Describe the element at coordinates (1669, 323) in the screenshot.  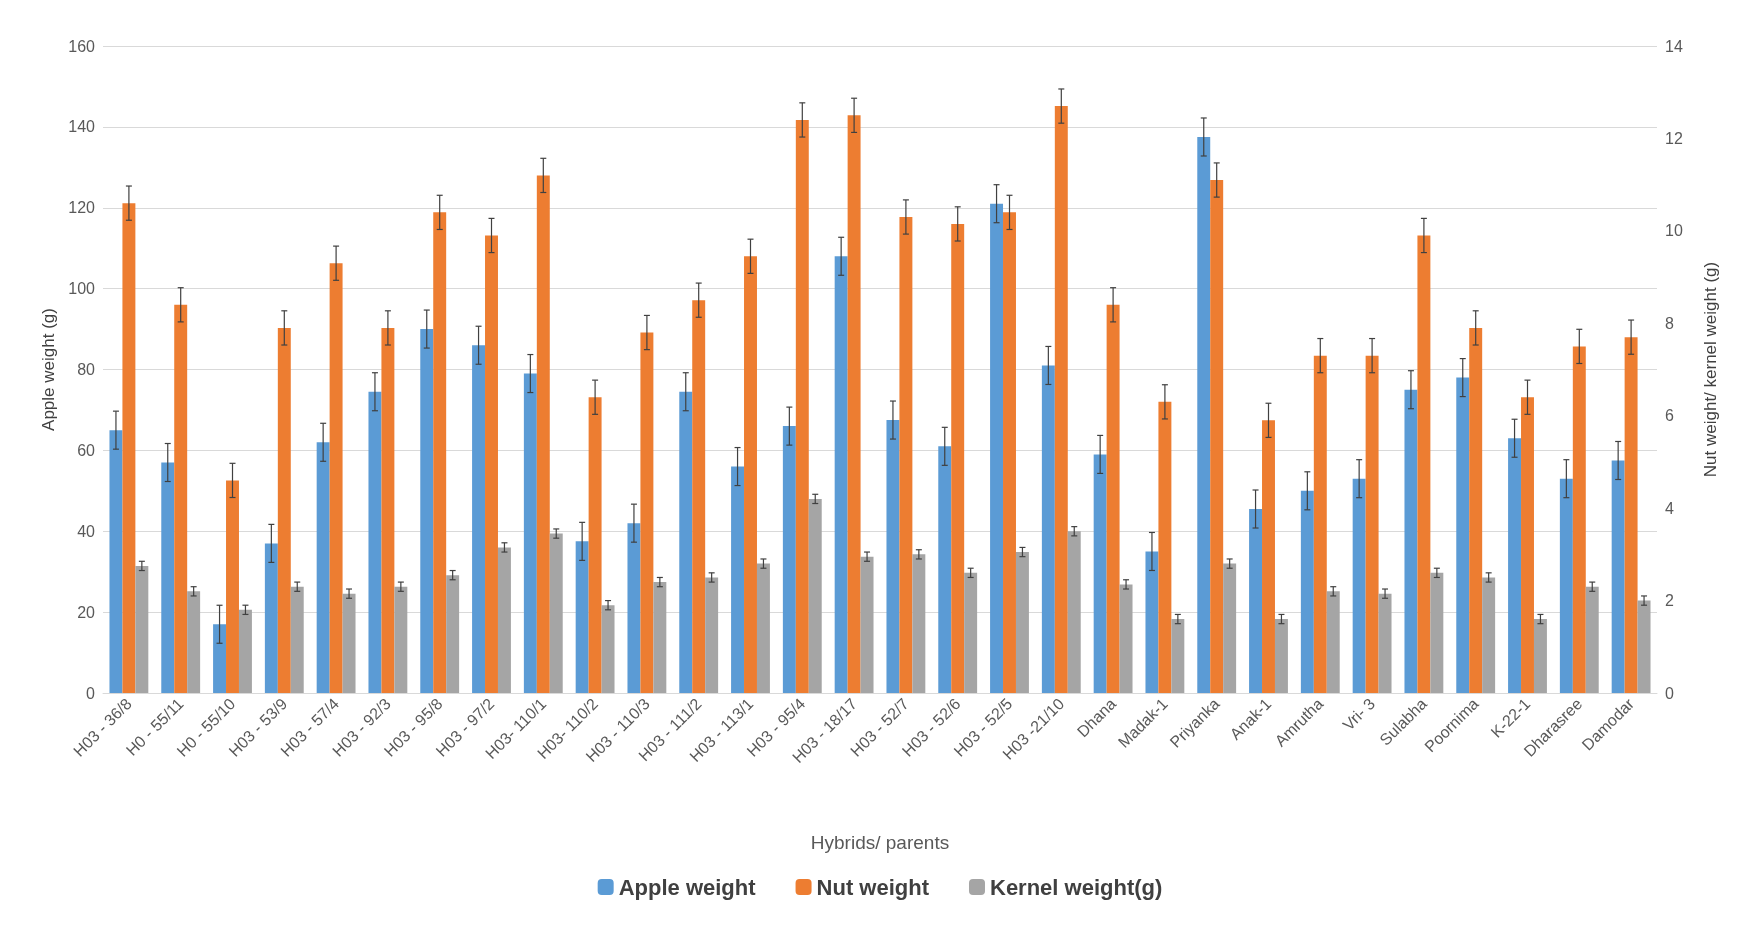
I see `y2-tick-label: 8` at that location.